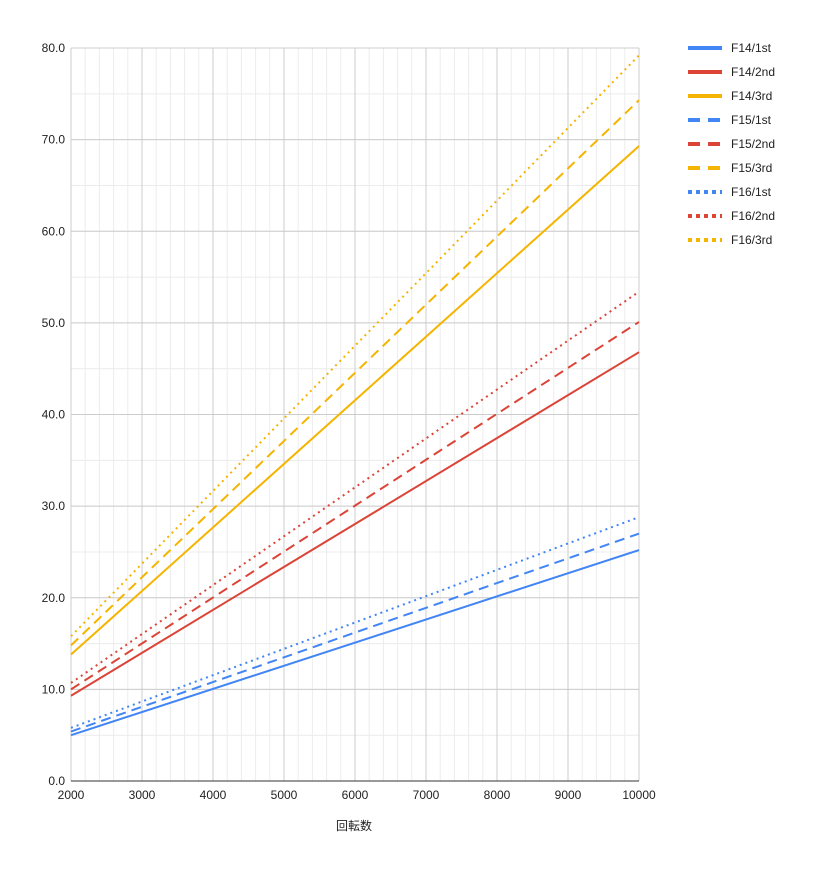 The image size is (817, 874). Describe the element at coordinates (284, 795) in the screenshot. I see `x-tick-label: 5000` at that location.